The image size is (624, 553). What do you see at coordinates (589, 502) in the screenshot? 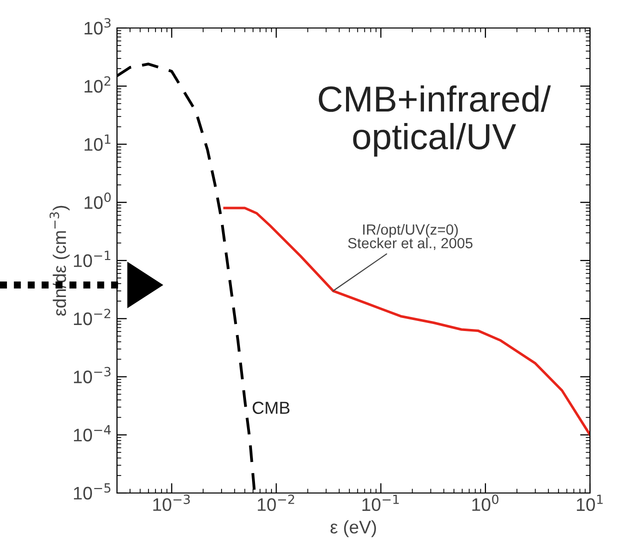
I see `x-tick-label: 10$^{1}$` at bounding box center [589, 502].